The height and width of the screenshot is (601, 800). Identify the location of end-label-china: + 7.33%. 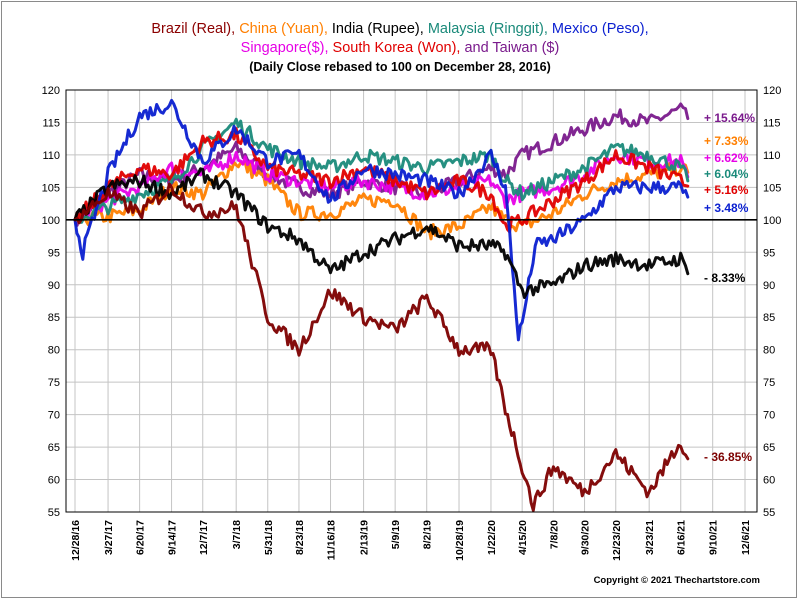
(726, 141).